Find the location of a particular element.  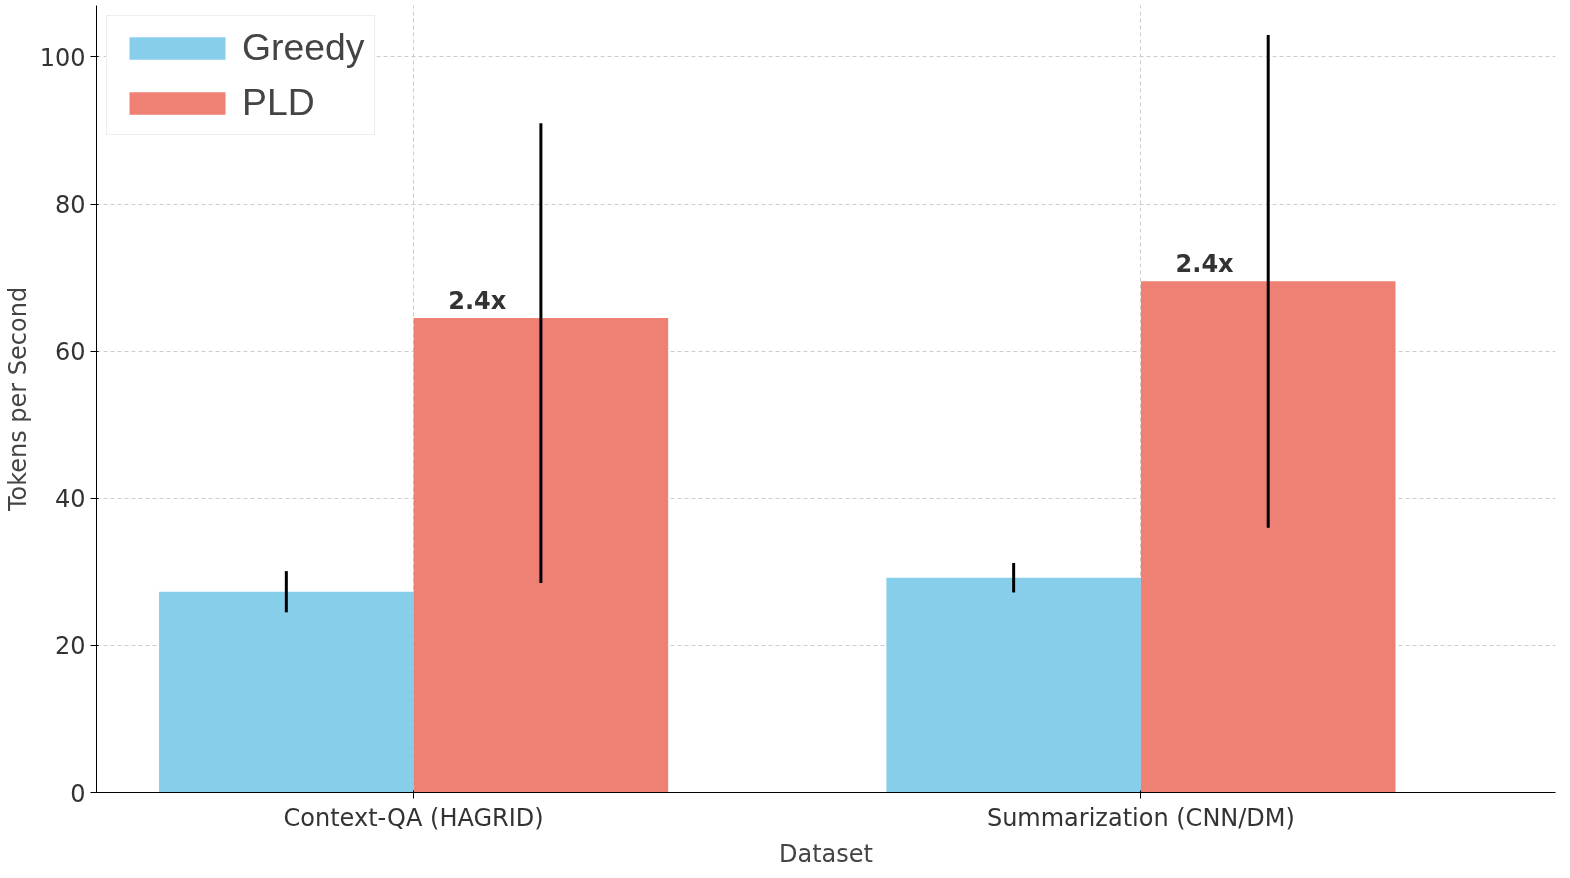

x-tick-label: Context-QA (HAGRID) is located at coordinates (413, 817).